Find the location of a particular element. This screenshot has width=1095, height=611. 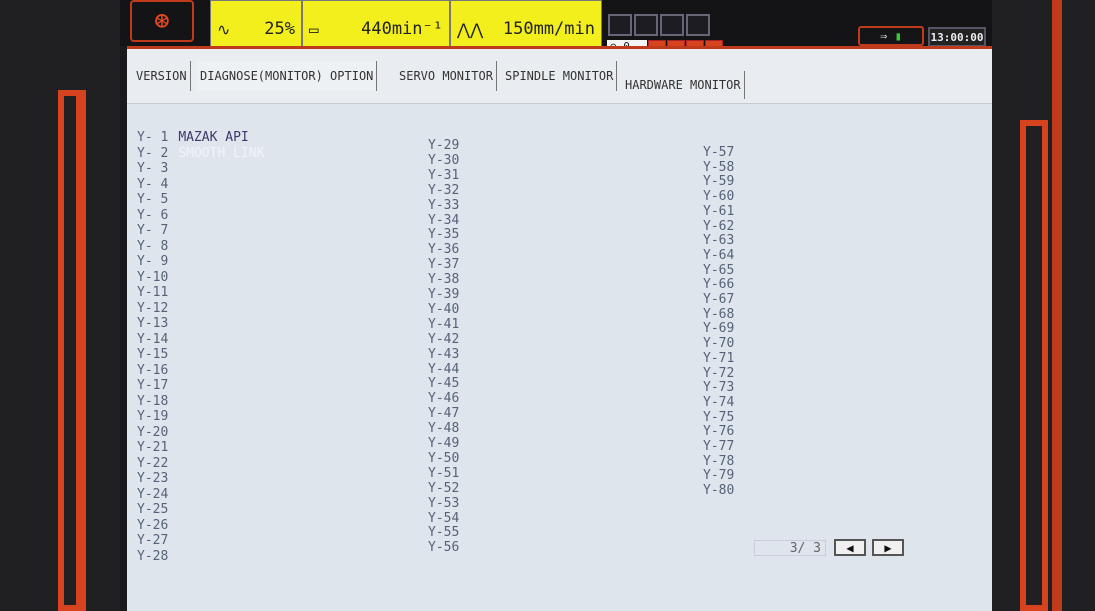

home-button: ⊛ is located at coordinates (162, 21).